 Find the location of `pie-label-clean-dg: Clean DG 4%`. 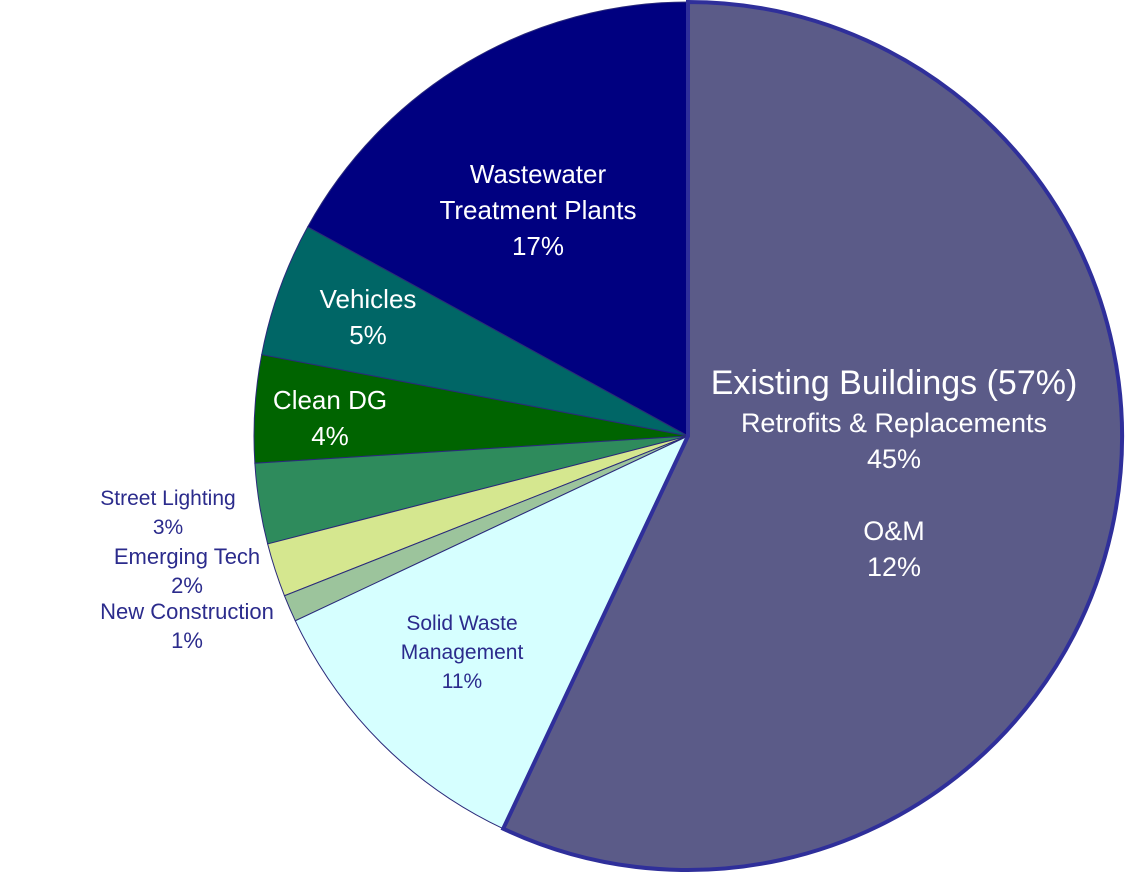

pie-label-clean-dg: Clean DG 4% is located at coordinates (330, 418).